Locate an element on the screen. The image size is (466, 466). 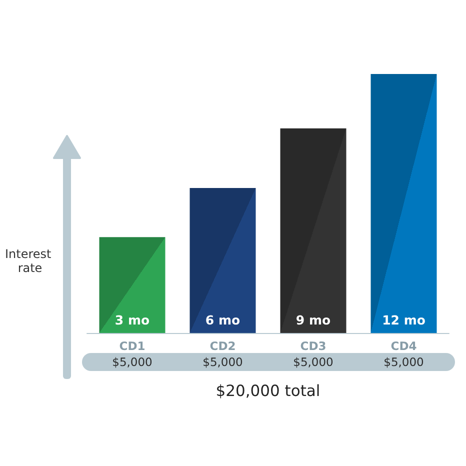
annotation: 12 mo is located at coordinates (404, 320).